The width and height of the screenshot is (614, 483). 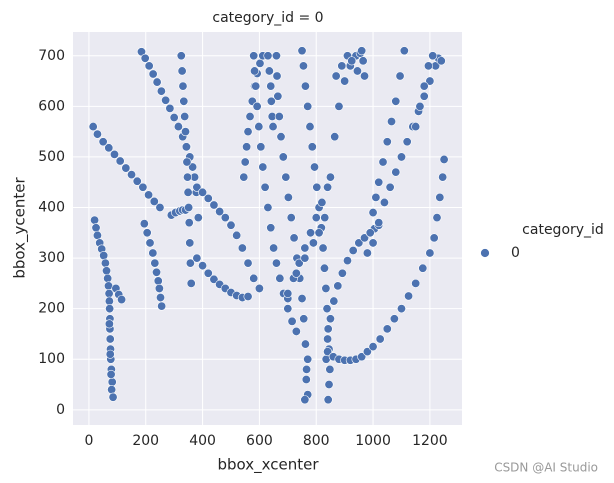 I want to click on legend-title: category_id, so click(x=563, y=230).